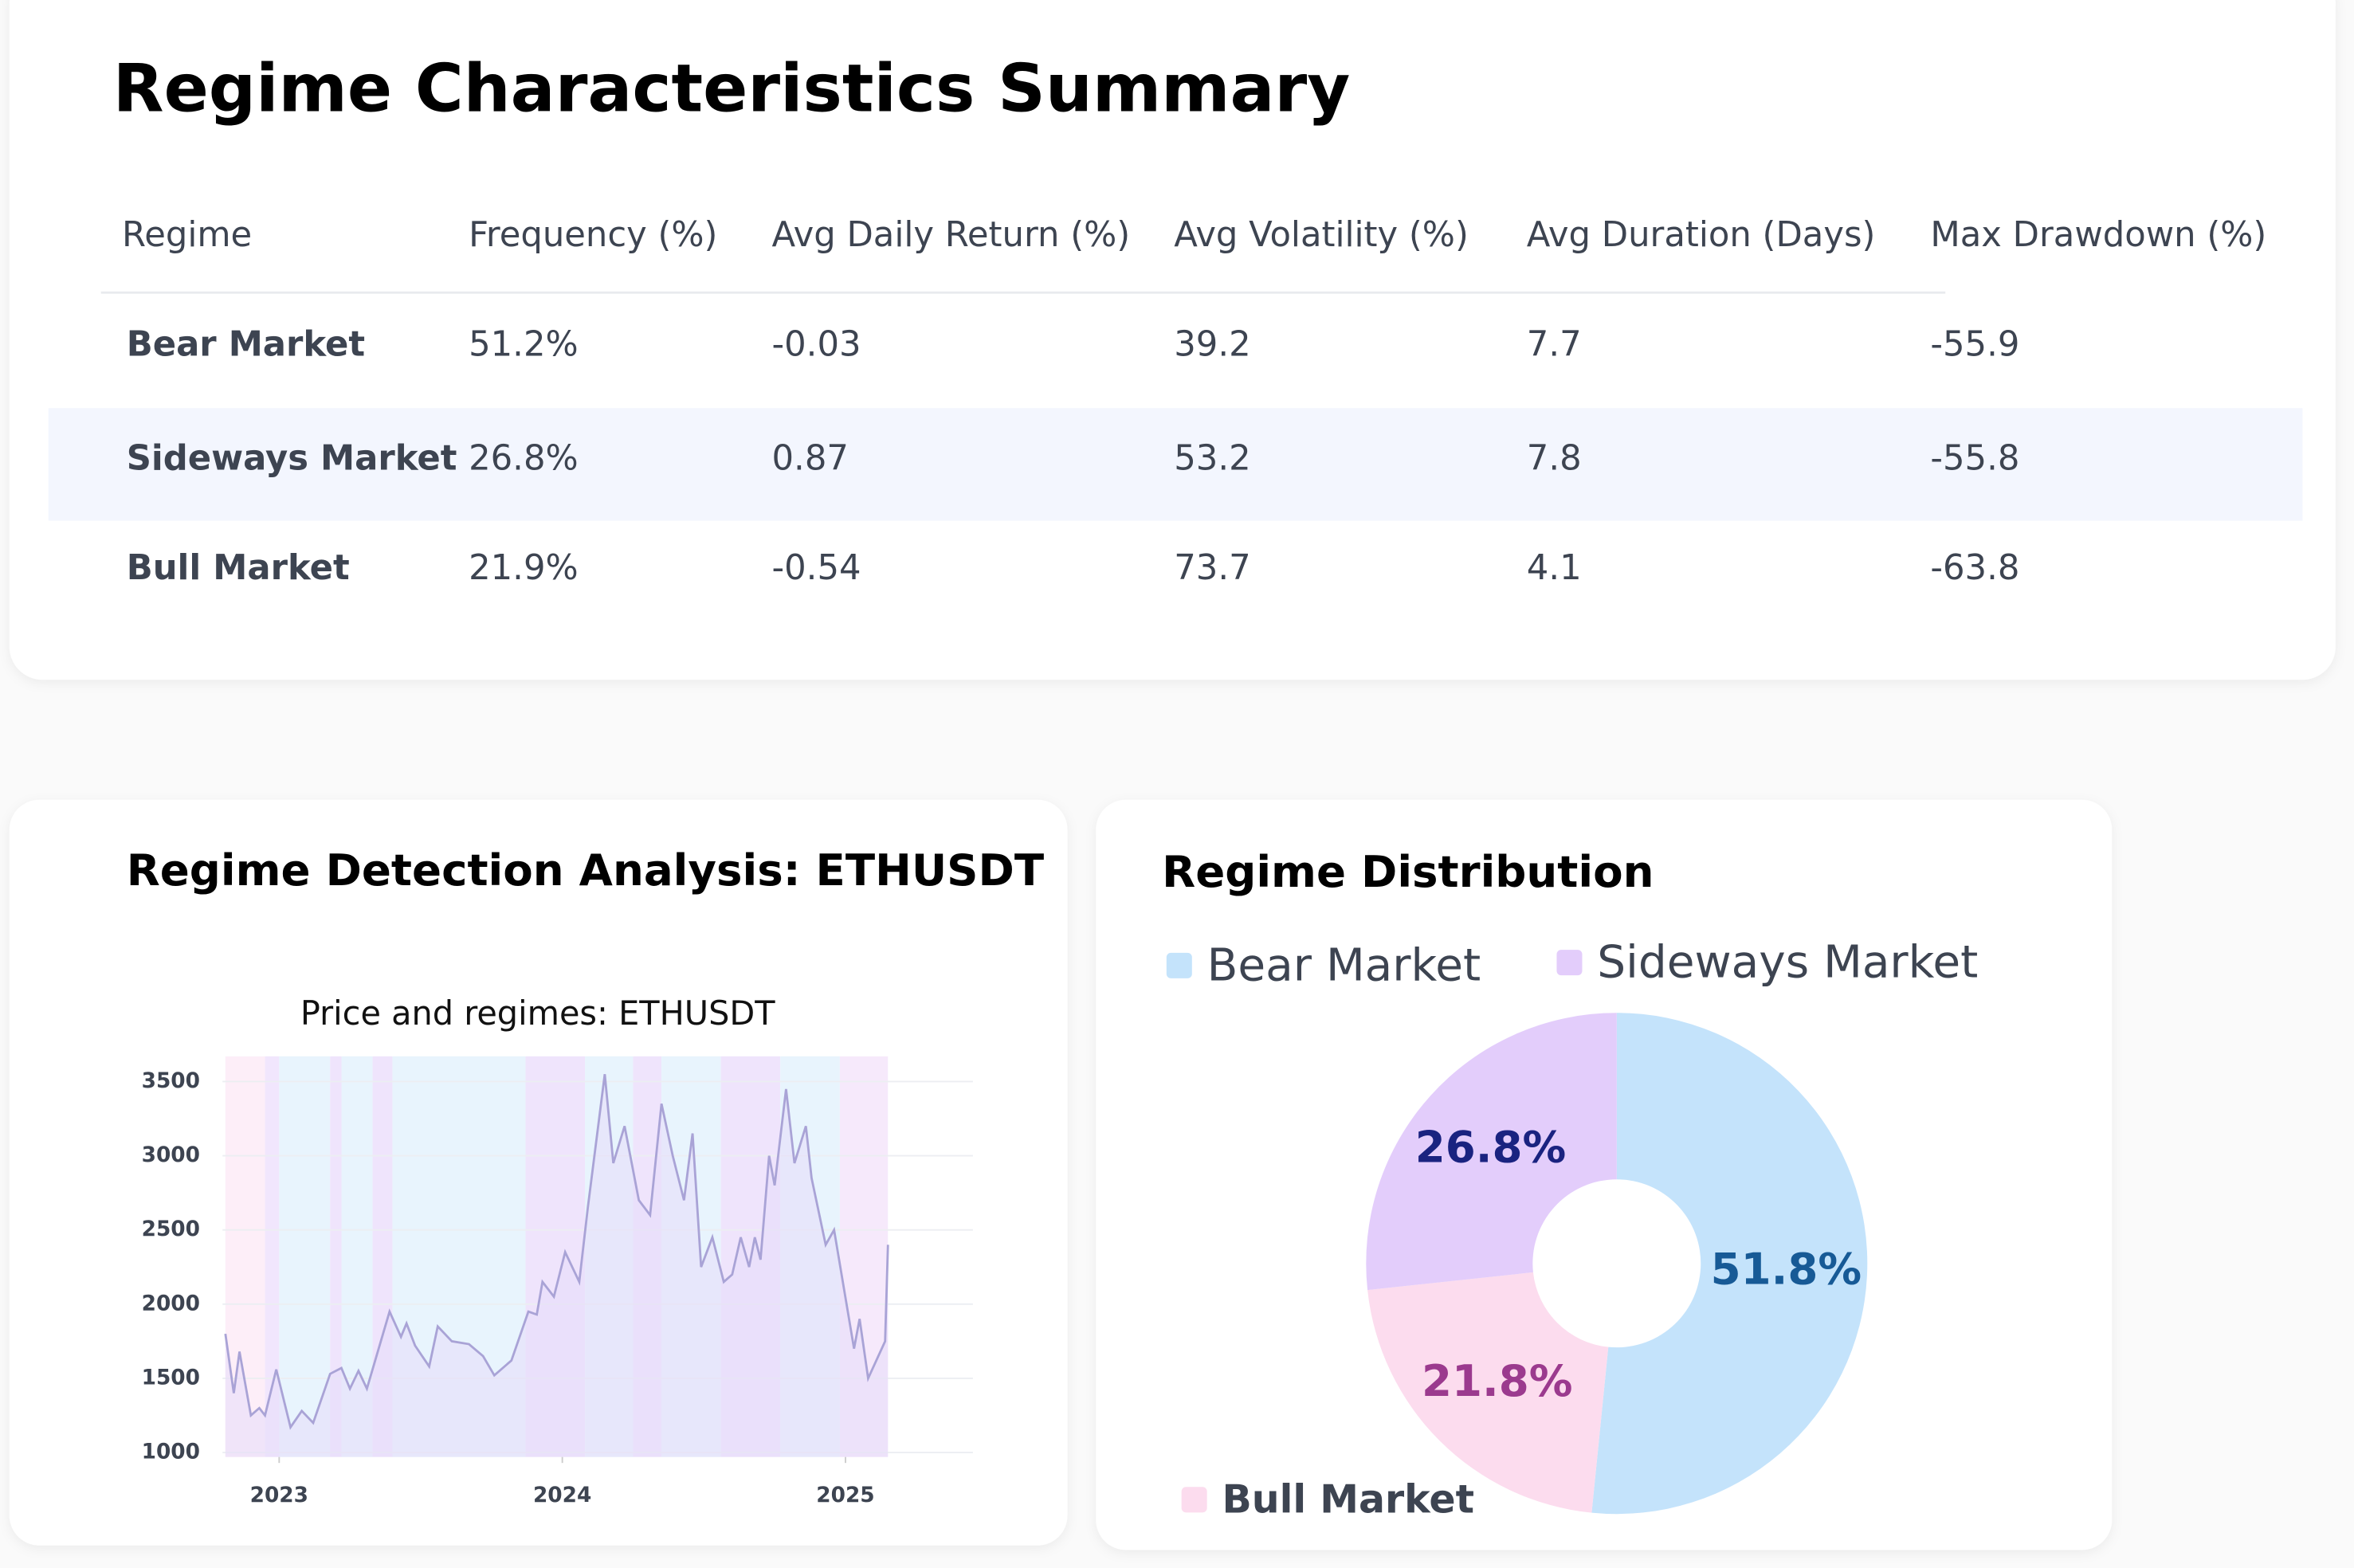 This screenshot has width=2354, height=1568. I want to click on price-area, so click(557, 1265).